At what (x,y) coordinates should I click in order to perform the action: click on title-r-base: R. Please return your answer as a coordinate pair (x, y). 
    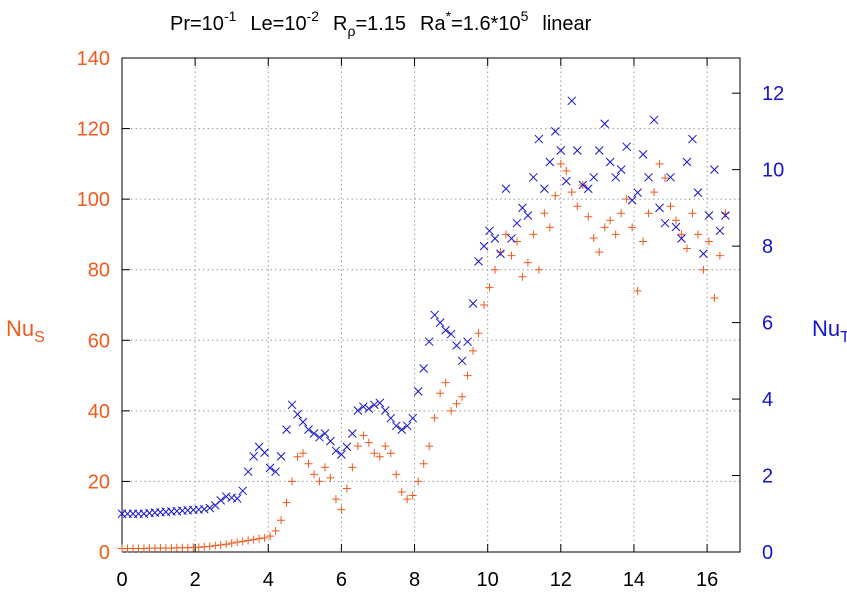
    Looking at the image, I should click on (340, 24).